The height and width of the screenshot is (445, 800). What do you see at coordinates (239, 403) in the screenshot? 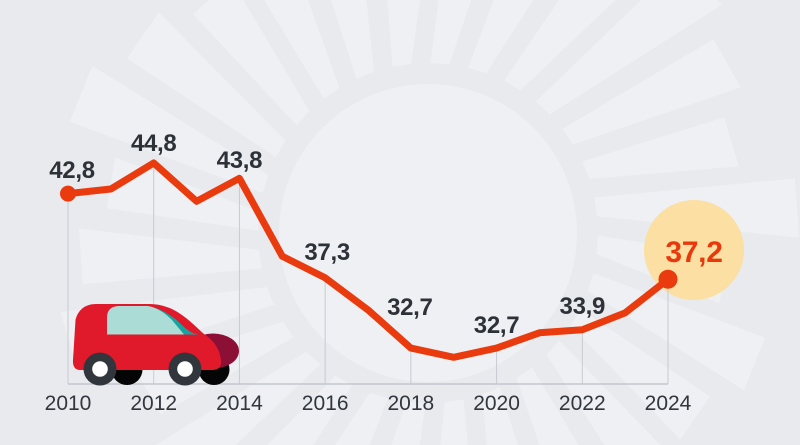
I see `x-tick-2014: 2014` at bounding box center [239, 403].